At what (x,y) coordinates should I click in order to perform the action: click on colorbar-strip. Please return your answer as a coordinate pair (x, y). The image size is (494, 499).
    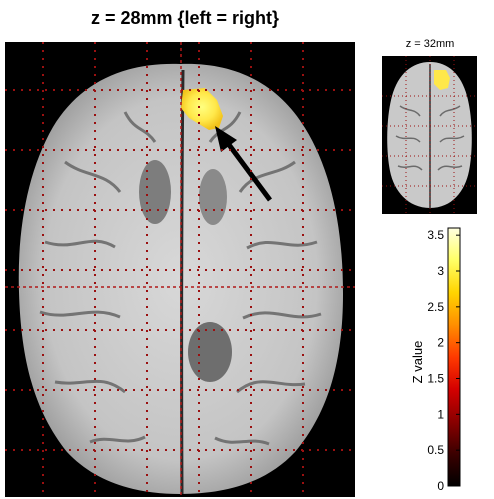
    Looking at the image, I should click on (454, 357).